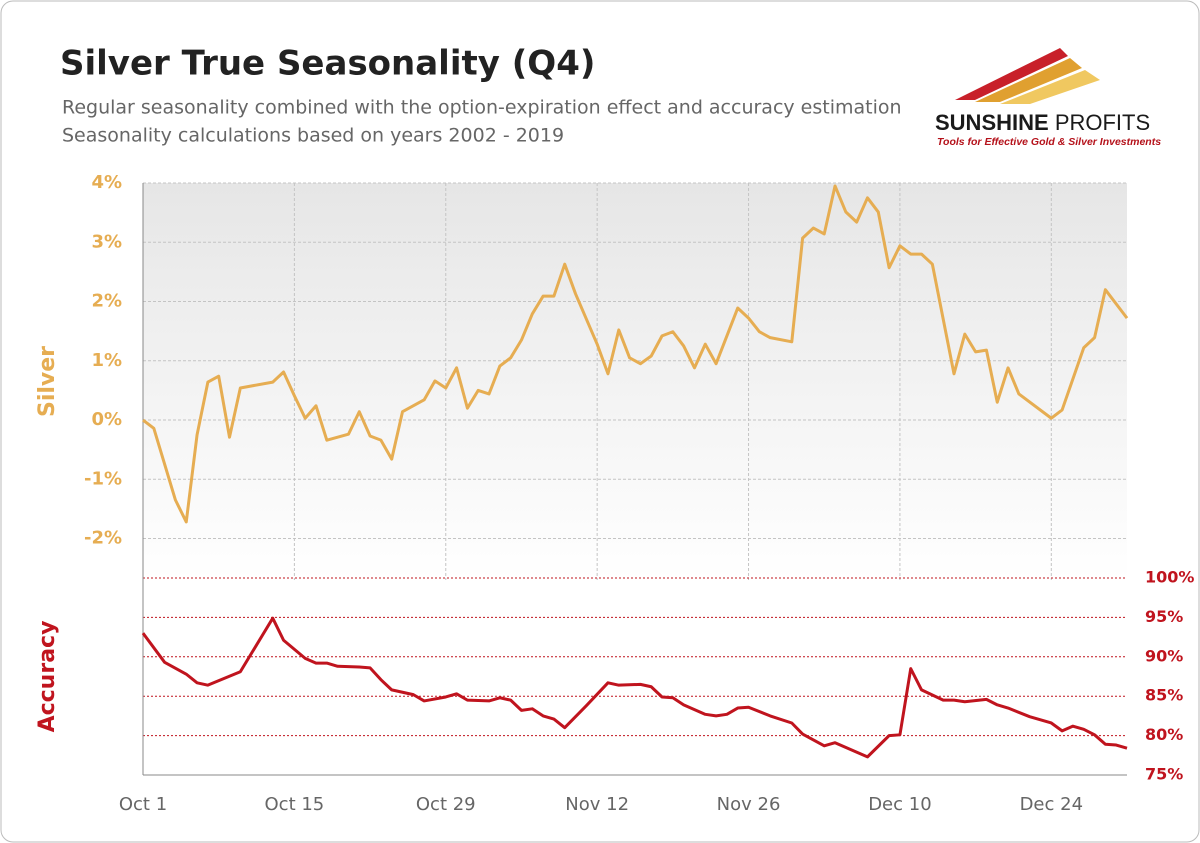 This screenshot has height=843, width=1200. Describe the element at coordinates (106, 360) in the screenshot. I see `y-tick-label: 1%` at that location.